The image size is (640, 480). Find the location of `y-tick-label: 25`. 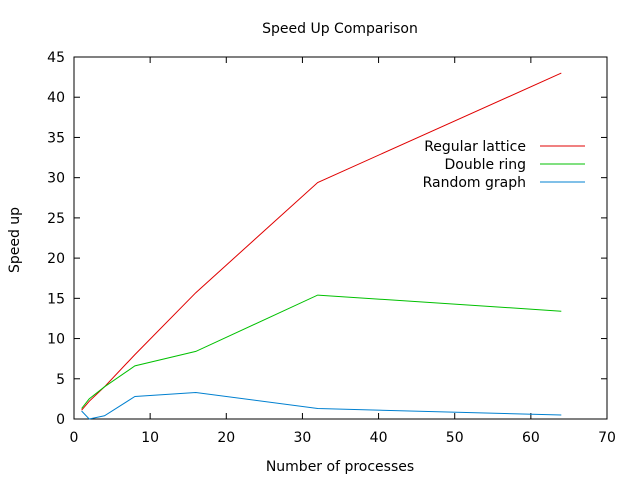

y-tick-label: 25 is located at coordinates (56, 219).